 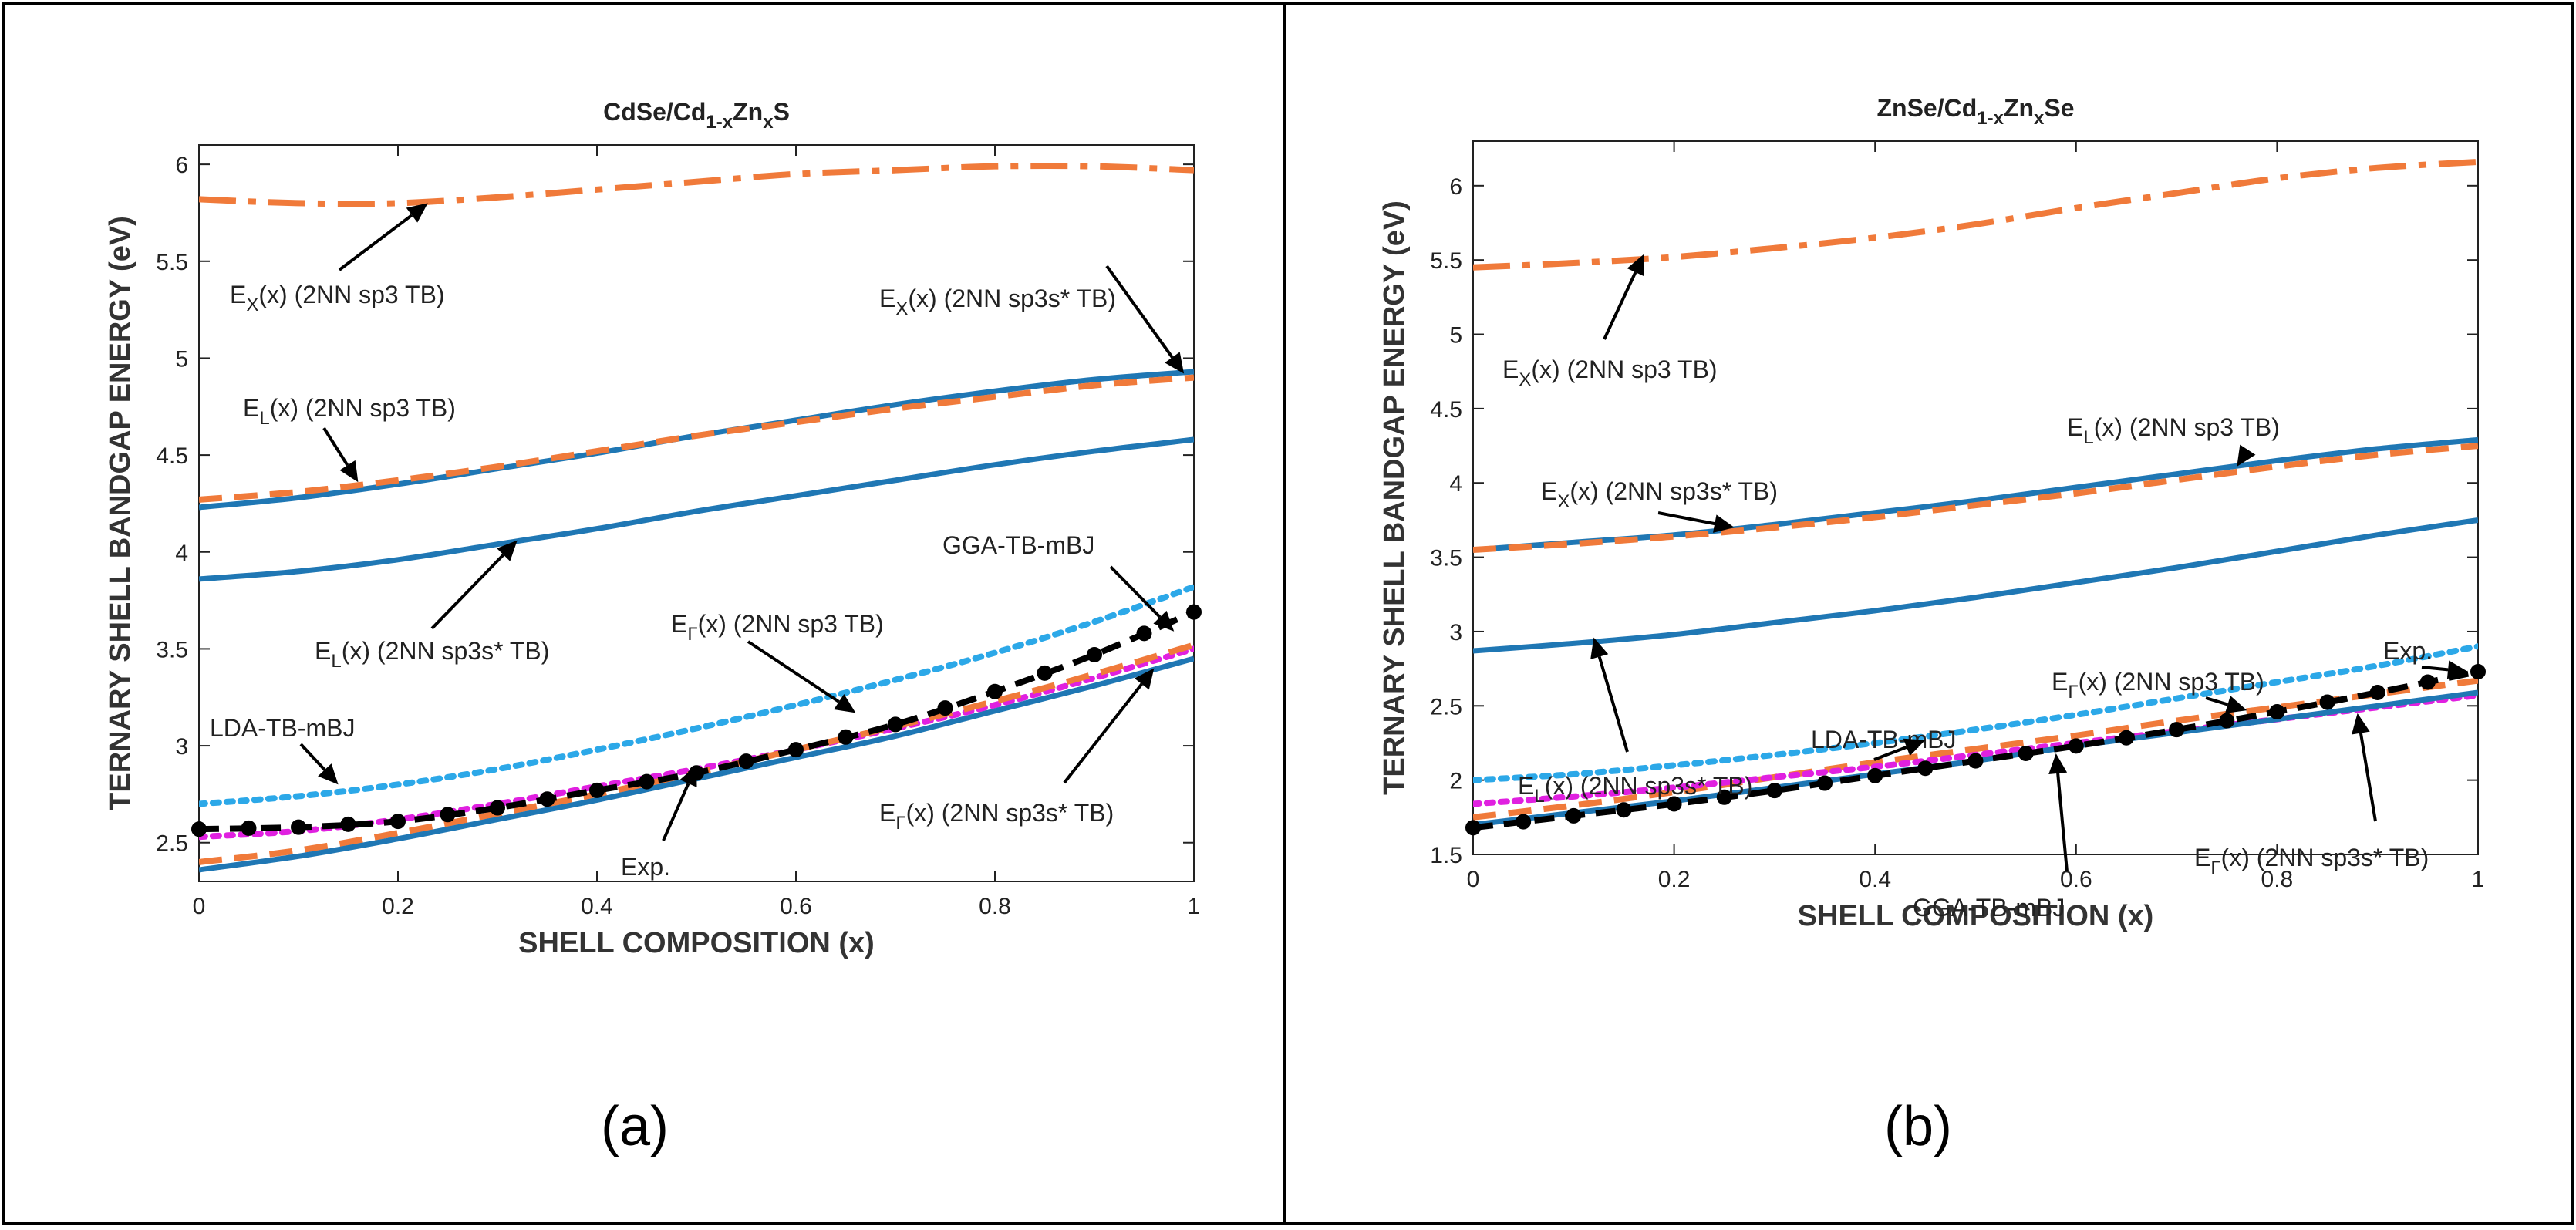 What do you see at coordinates (1446, 261) in the screenshot?
I see `y-tick-label: 5.5` at bounding box center [1446, 261].